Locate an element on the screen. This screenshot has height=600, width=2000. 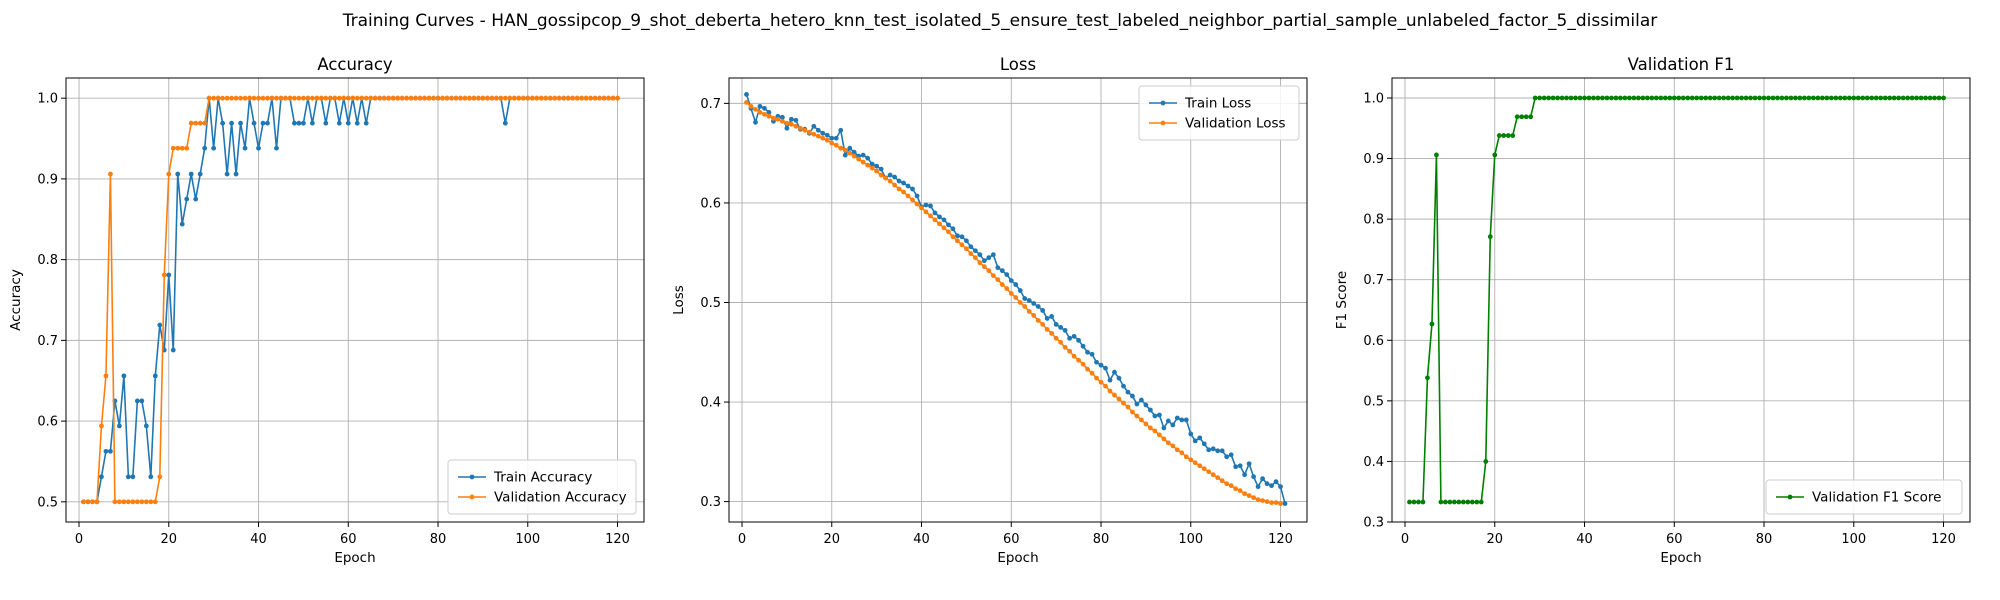
legend-entry: Train Loss is located at coordinates (1200, 104).